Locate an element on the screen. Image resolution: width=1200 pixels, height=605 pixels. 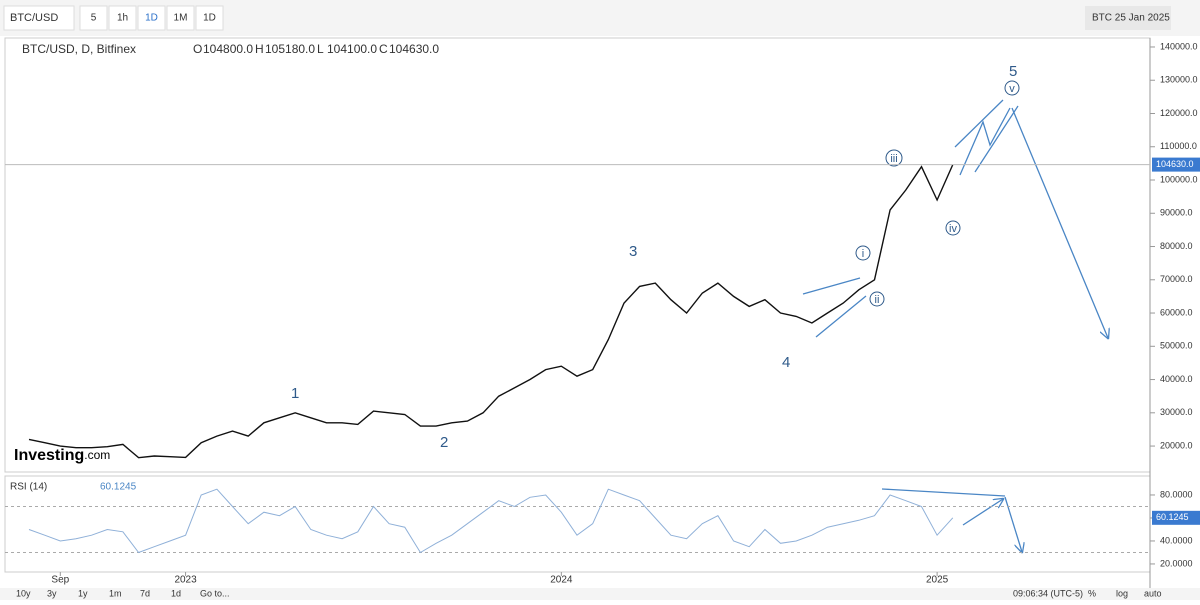
rsi-name: RSI (14) is located at coordinates (28, 487).